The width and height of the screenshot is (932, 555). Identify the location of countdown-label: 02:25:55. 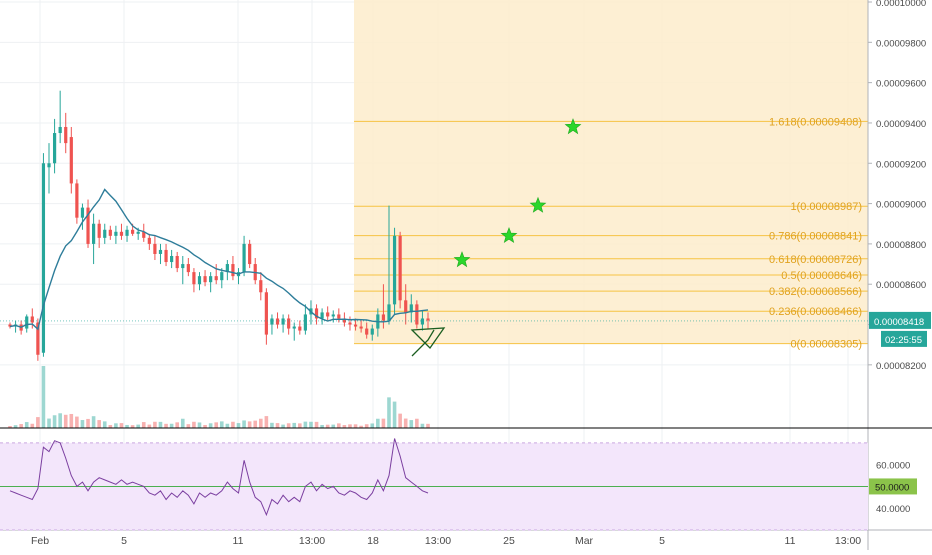
(903, 340).